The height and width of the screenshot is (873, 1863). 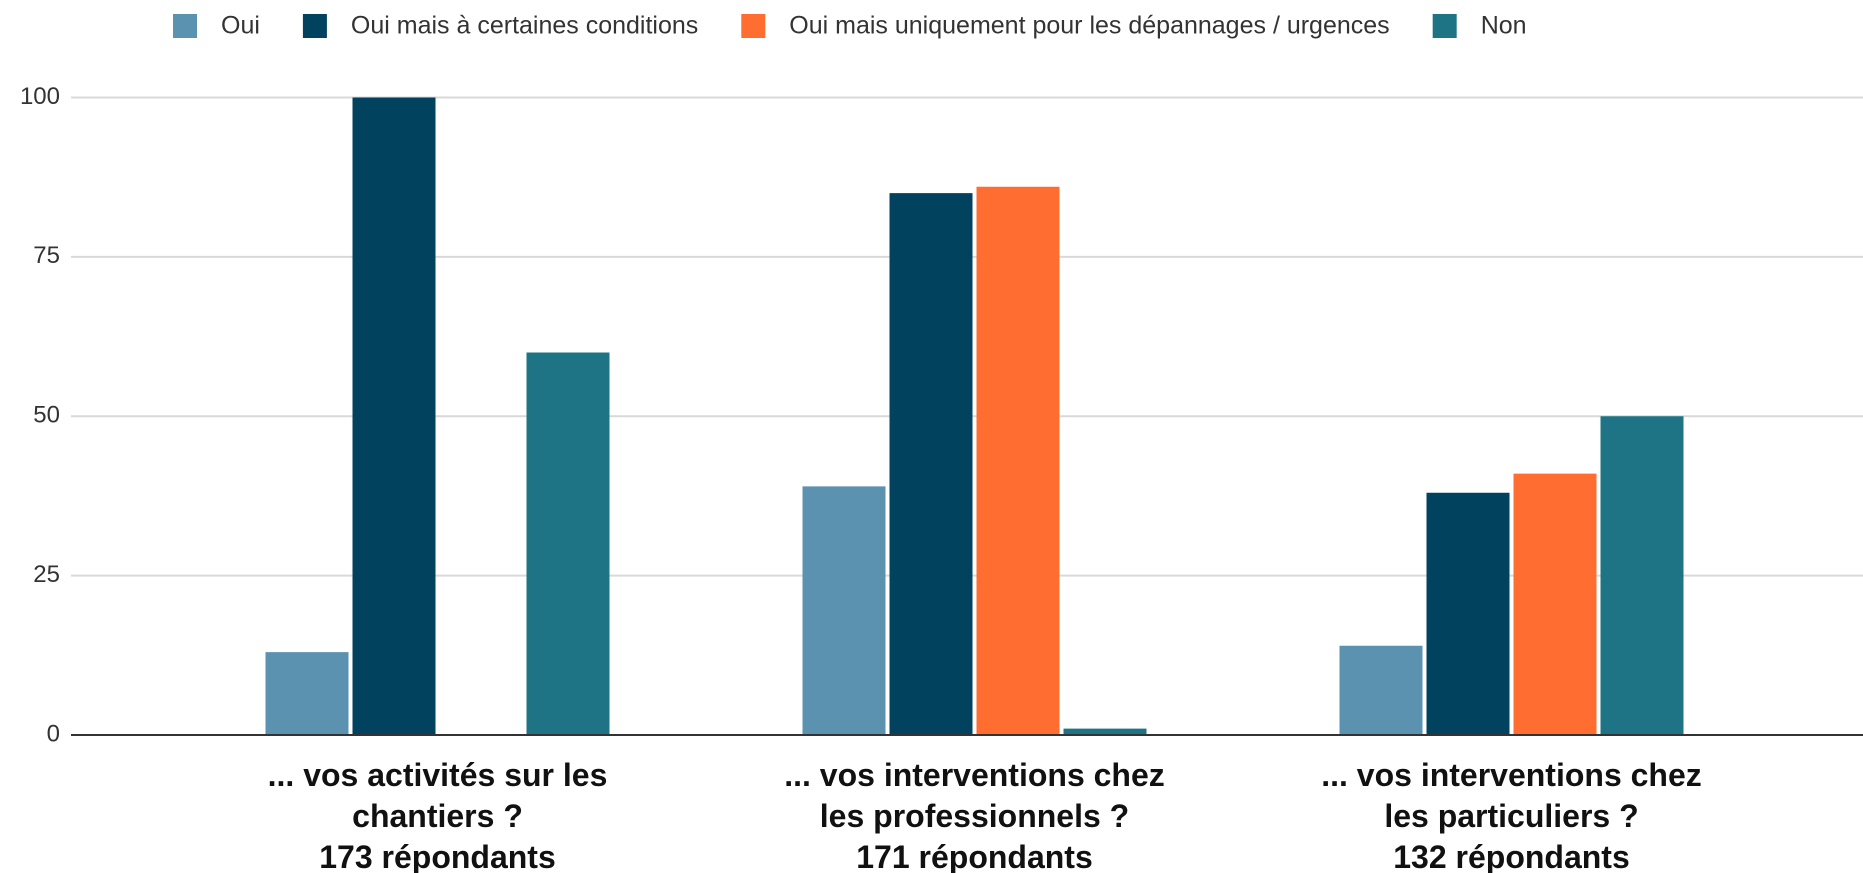 I want to click on x-tick-label-line: 171 répondants, so click(x=974, y=856).